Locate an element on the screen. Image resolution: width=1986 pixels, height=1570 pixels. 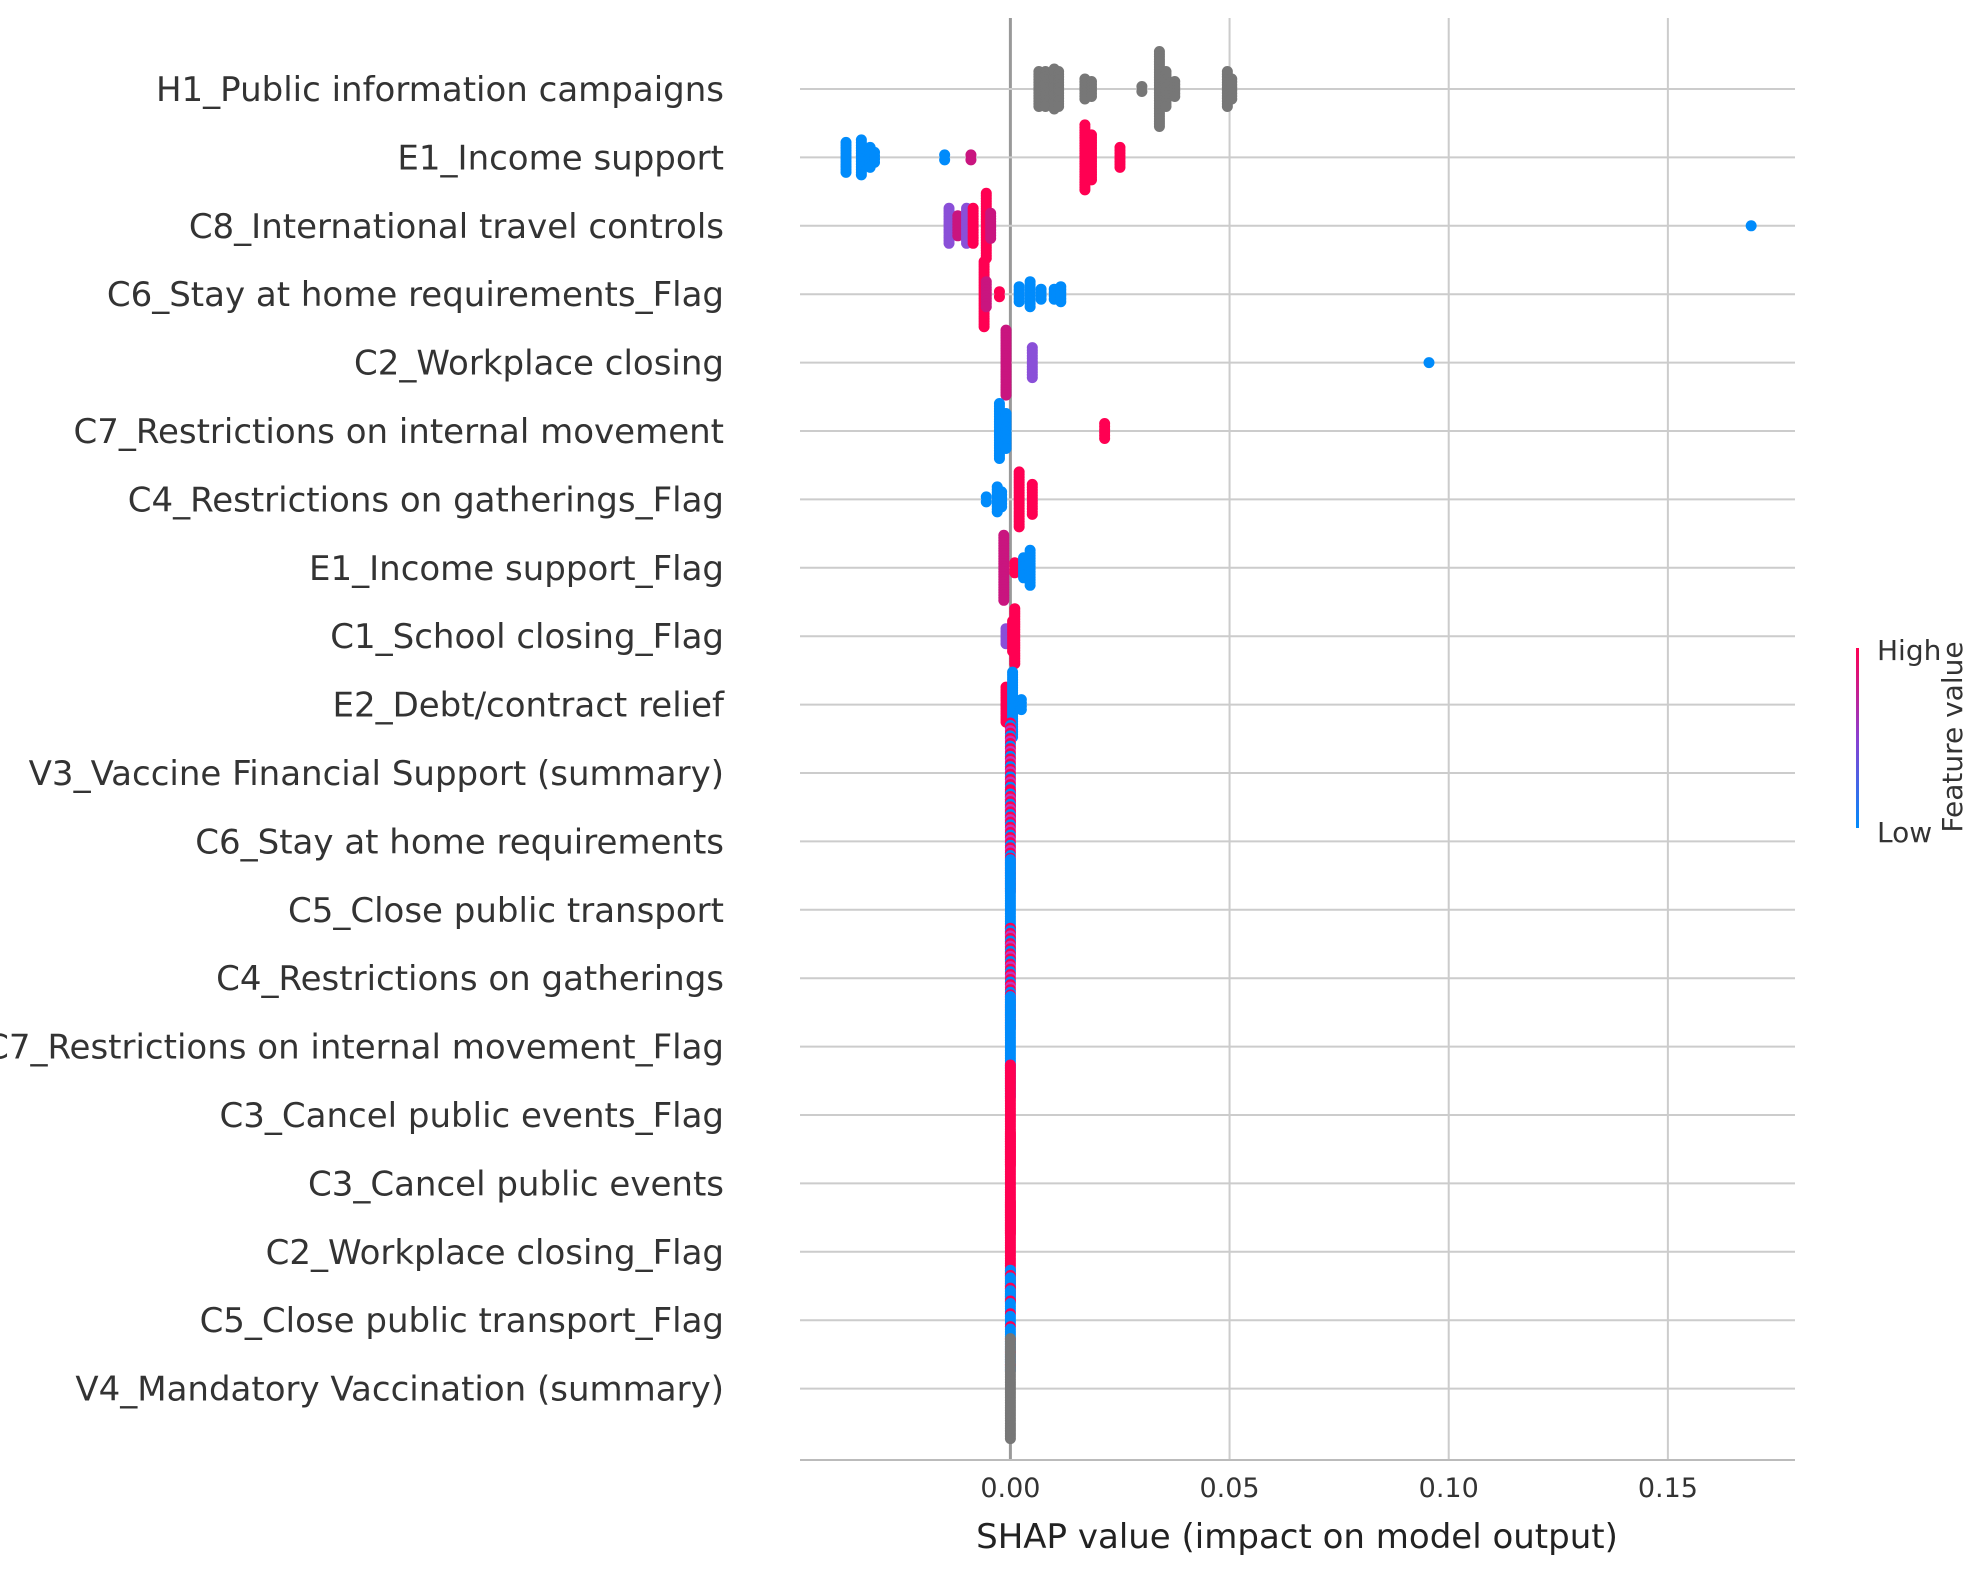
x-axis-title: SHAP value (impact on model output) is located at coordinates (1297, 1537).